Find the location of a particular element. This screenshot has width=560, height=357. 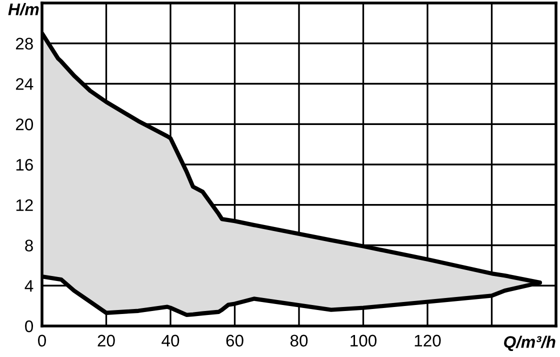

y-tick-label: 24 is located at coordinates (25, 84).